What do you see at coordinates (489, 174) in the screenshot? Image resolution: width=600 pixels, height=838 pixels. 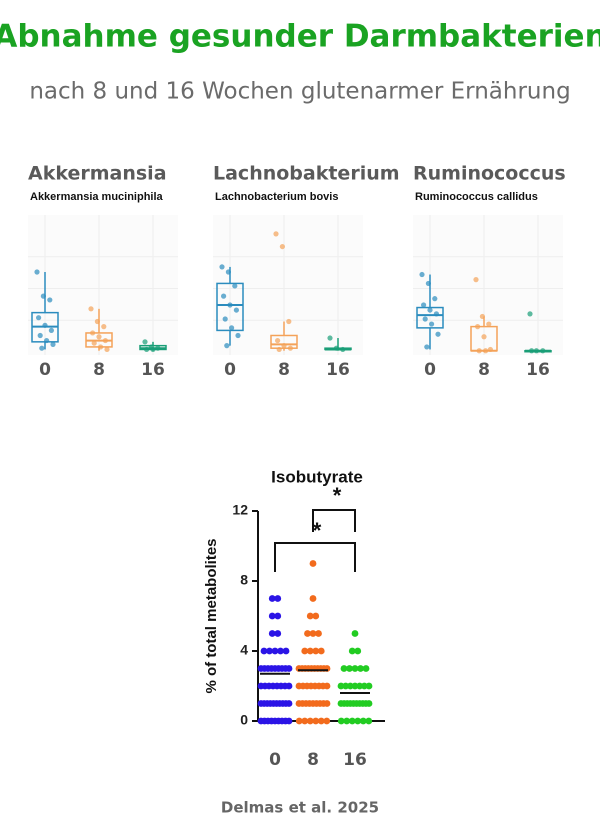 I see `chart-title: Ruminococcus` at bounding box center [489, 174].